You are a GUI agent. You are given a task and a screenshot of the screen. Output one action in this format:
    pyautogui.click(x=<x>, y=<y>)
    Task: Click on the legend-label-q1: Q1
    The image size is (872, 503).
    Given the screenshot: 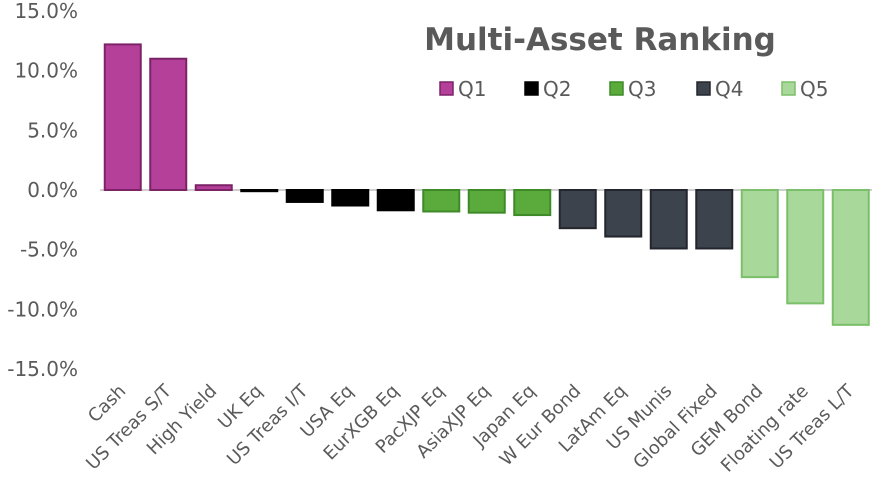 What is the action you would take?
    pyautogui.click(x=472, y=89)
    